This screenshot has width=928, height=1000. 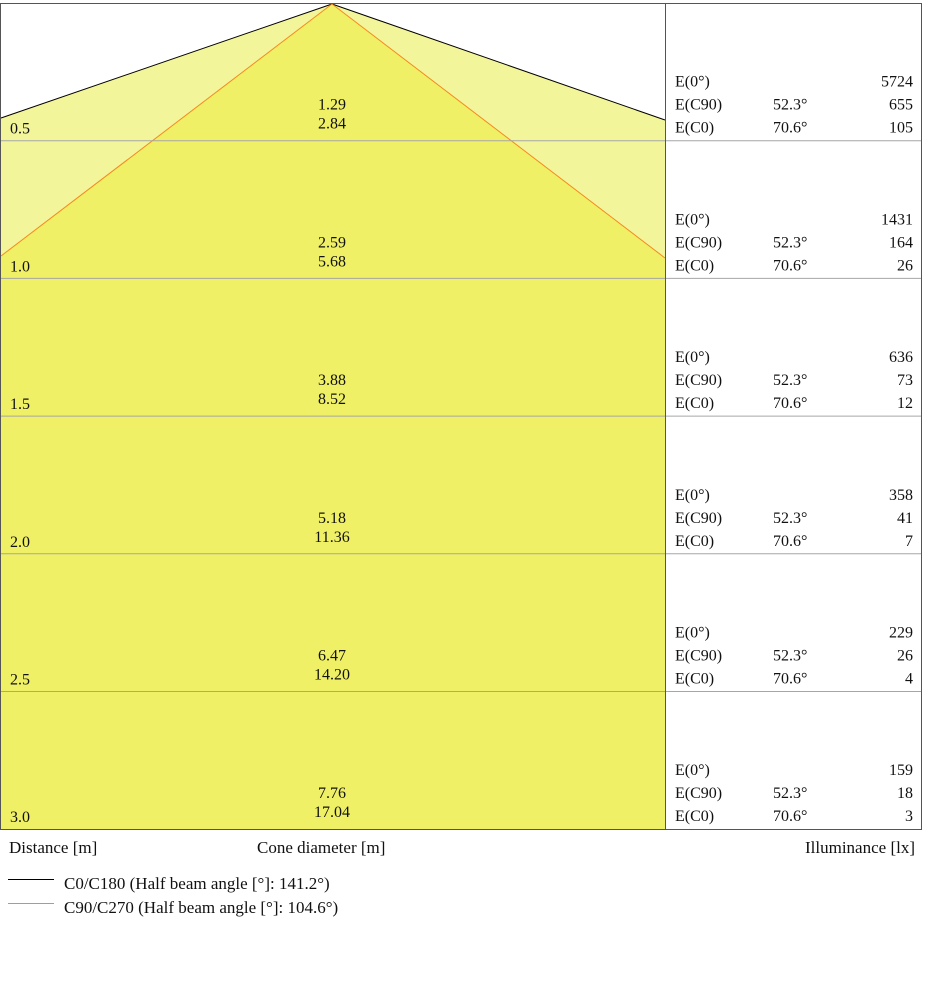 I want to click on cone-diameter-c0: 11.36, so click(x=331, y=537).